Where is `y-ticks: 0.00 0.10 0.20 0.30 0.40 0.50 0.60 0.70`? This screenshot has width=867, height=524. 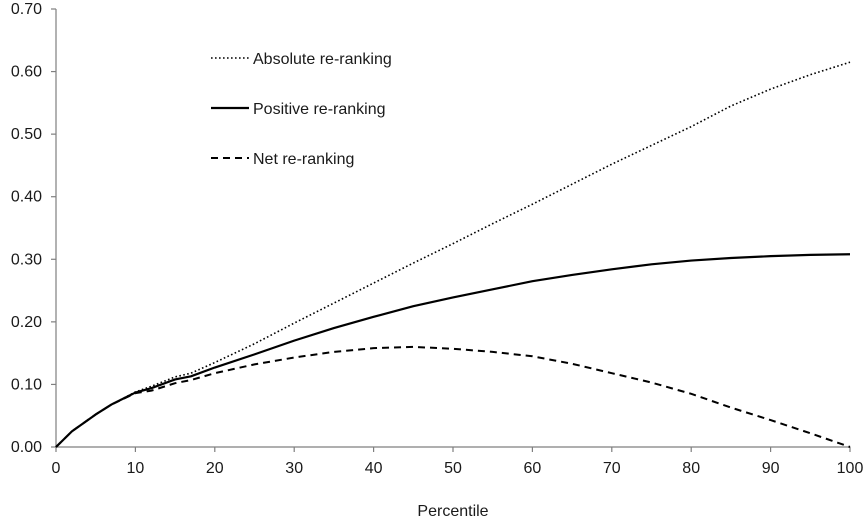 y-ticks: 0.00 0.10 0.20 0.30 0.40 0.50 0.60 0.70 is located at coordinates (33, 228).